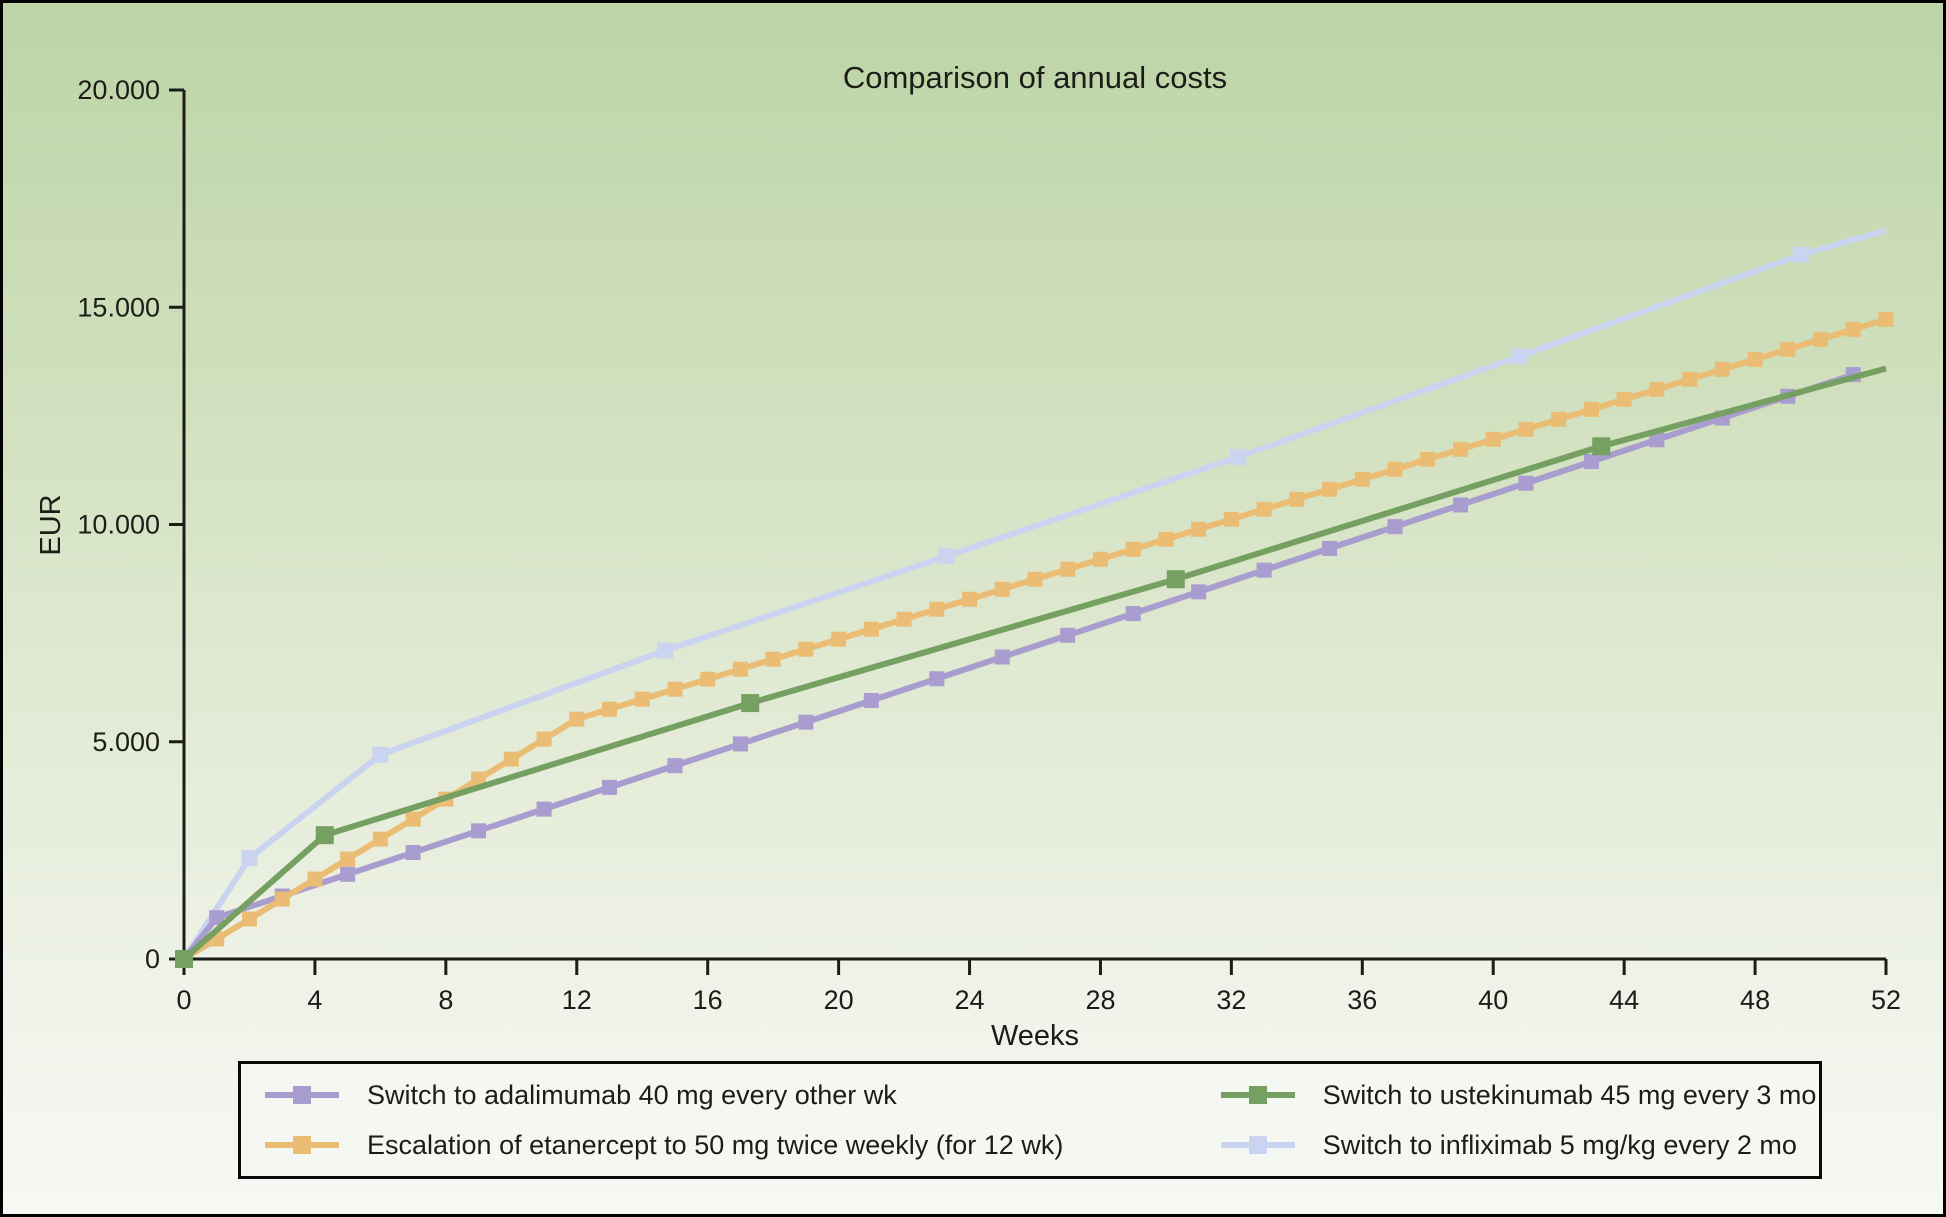 The height and width of the screenshot is (1217, 1946). I want to click on x-tick-label: 36, so click(1362, 1000).